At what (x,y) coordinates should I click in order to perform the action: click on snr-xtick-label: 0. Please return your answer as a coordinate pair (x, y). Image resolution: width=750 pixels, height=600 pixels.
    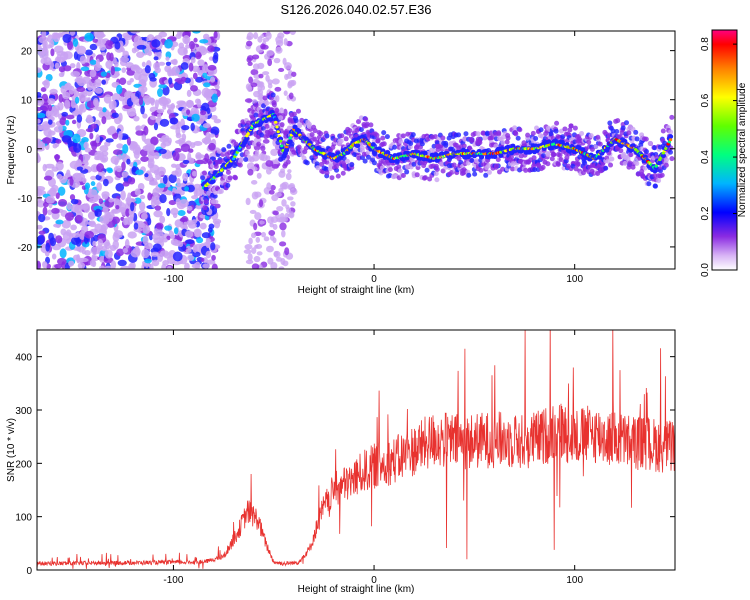
    Looking at the image, I should click on (374, 580).